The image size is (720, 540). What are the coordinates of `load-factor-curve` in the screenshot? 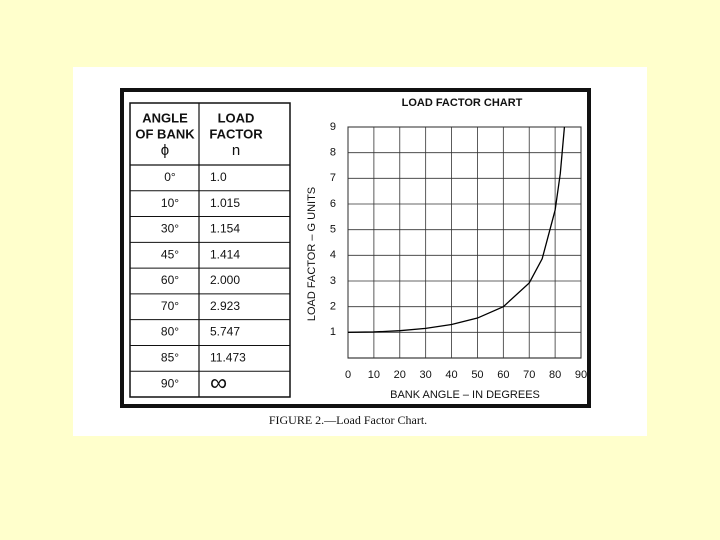 It's located at (456, 229).